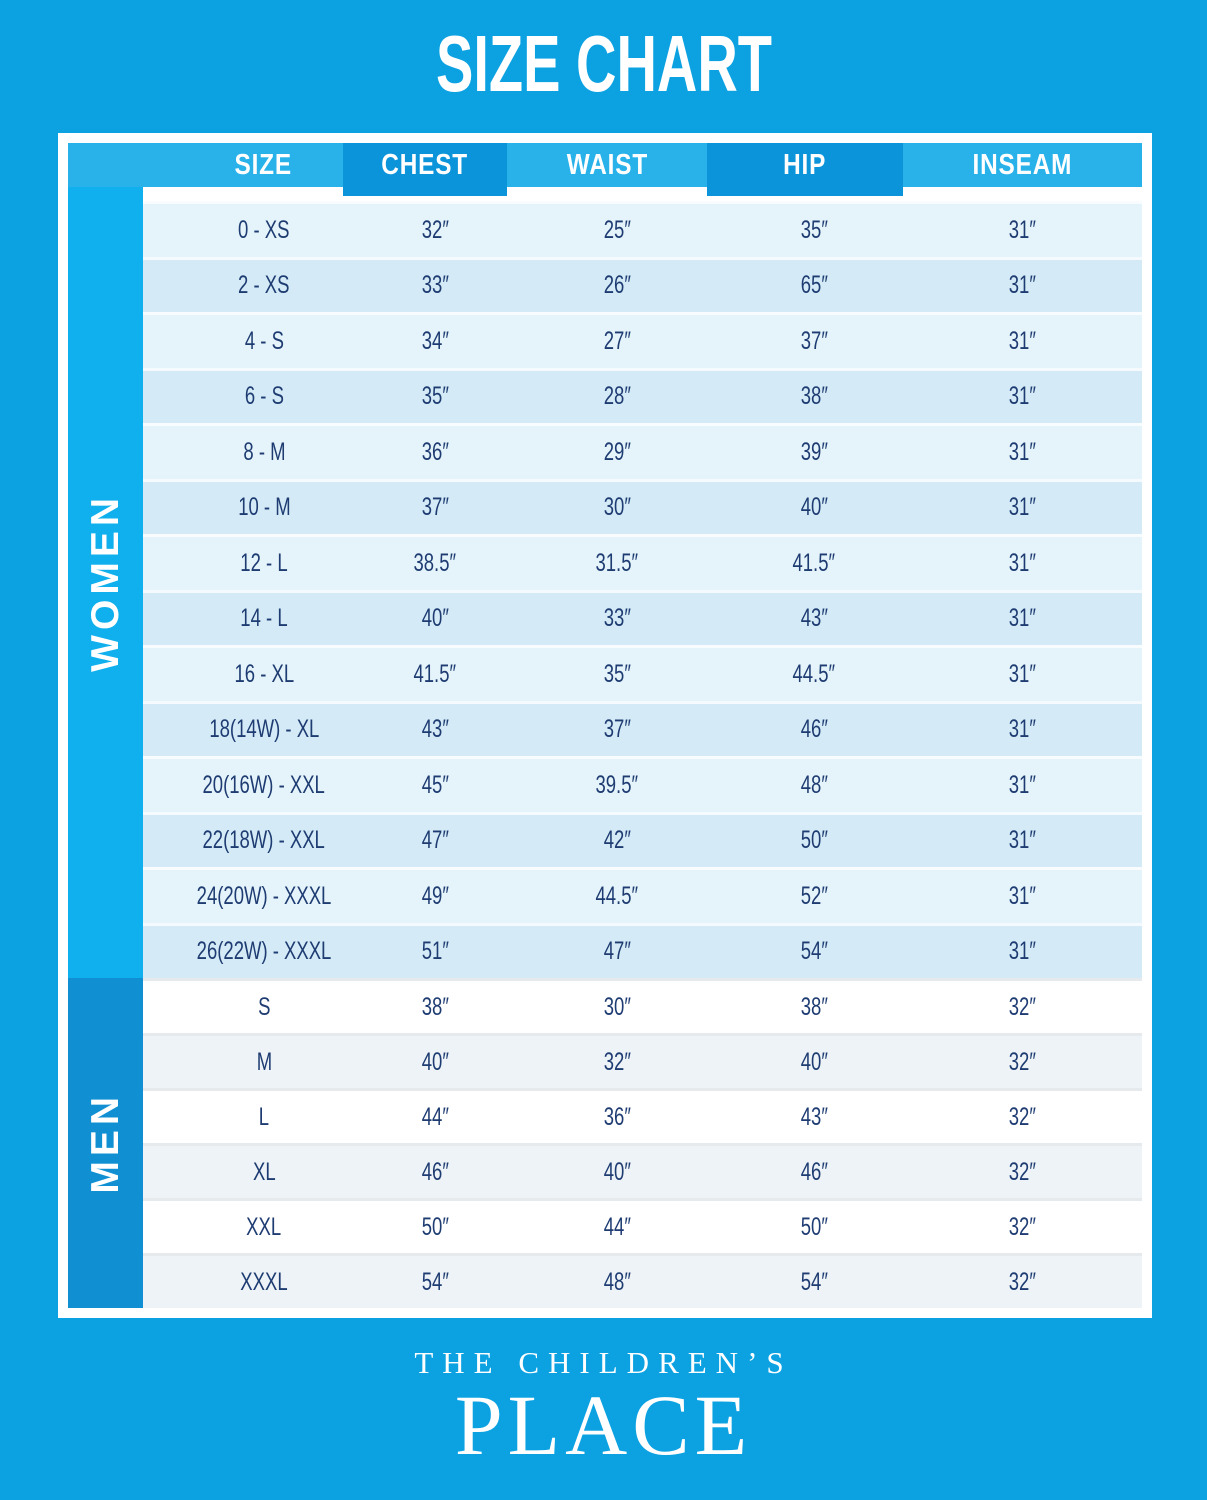 Image resolution: width=1207 pixels, height=1500 pixels. Describe the element at coordinates (642, 617) in the screenshot. I see `table-row: 14 - L 40″ 33″ 43″ 31″` at that location.